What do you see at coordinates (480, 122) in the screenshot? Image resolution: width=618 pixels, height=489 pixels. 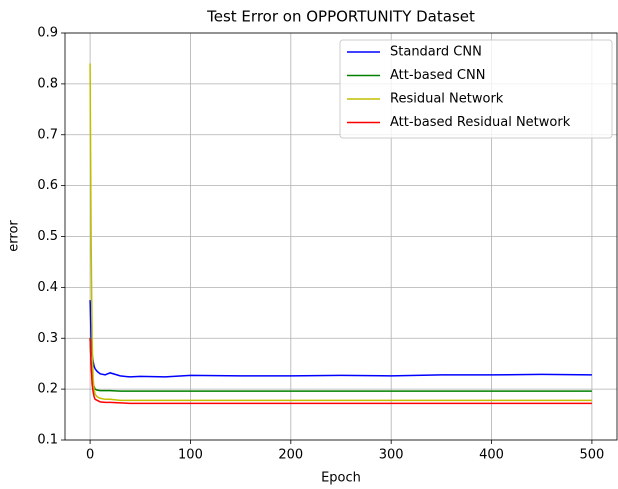 I see `legend-label: Att-based Residual Network` at bounding box center [480, 122].